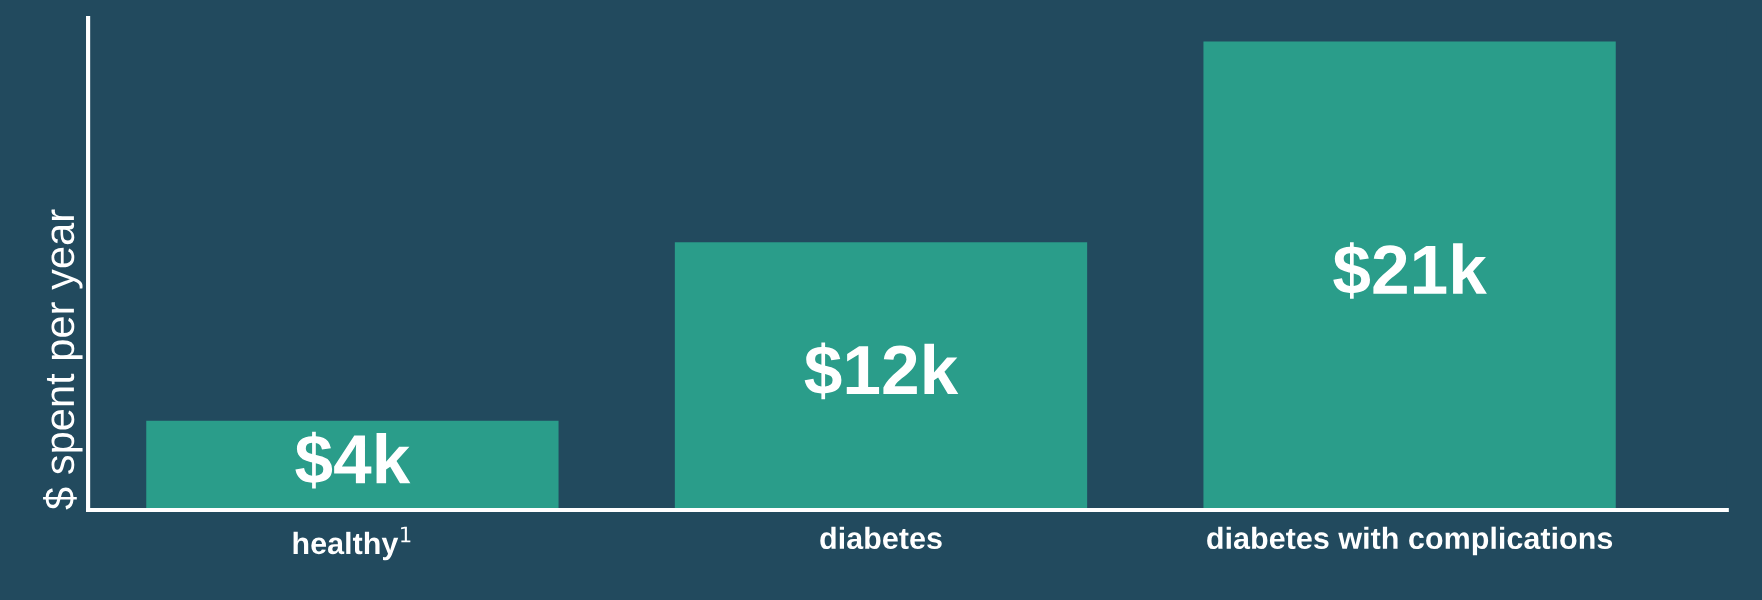 The image size is (1762, 600). What do you see at coordinates (881, 371) in the screenshot?
I see `data-label: $12k` at bounding box center [881, 371].